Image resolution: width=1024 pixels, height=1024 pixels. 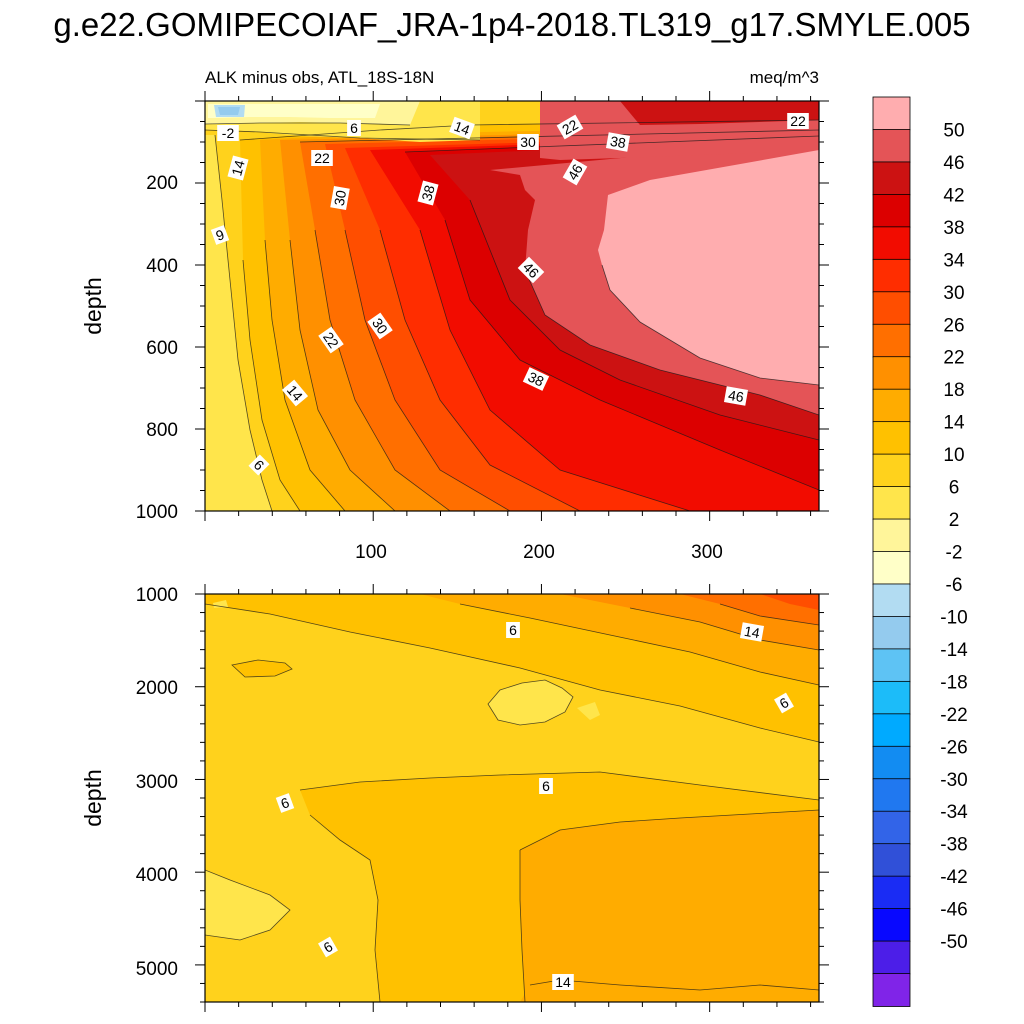 I want to click on y-tick-label: 4000, so click(x=157, y=875).